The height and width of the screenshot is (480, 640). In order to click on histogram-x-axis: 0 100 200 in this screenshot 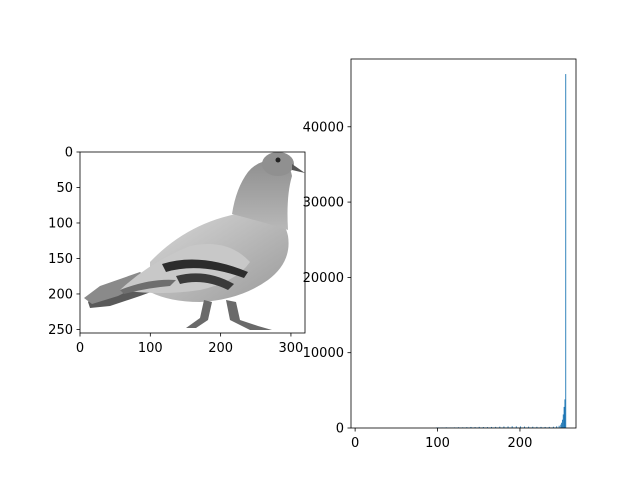, I will do `click(441, 439)`.